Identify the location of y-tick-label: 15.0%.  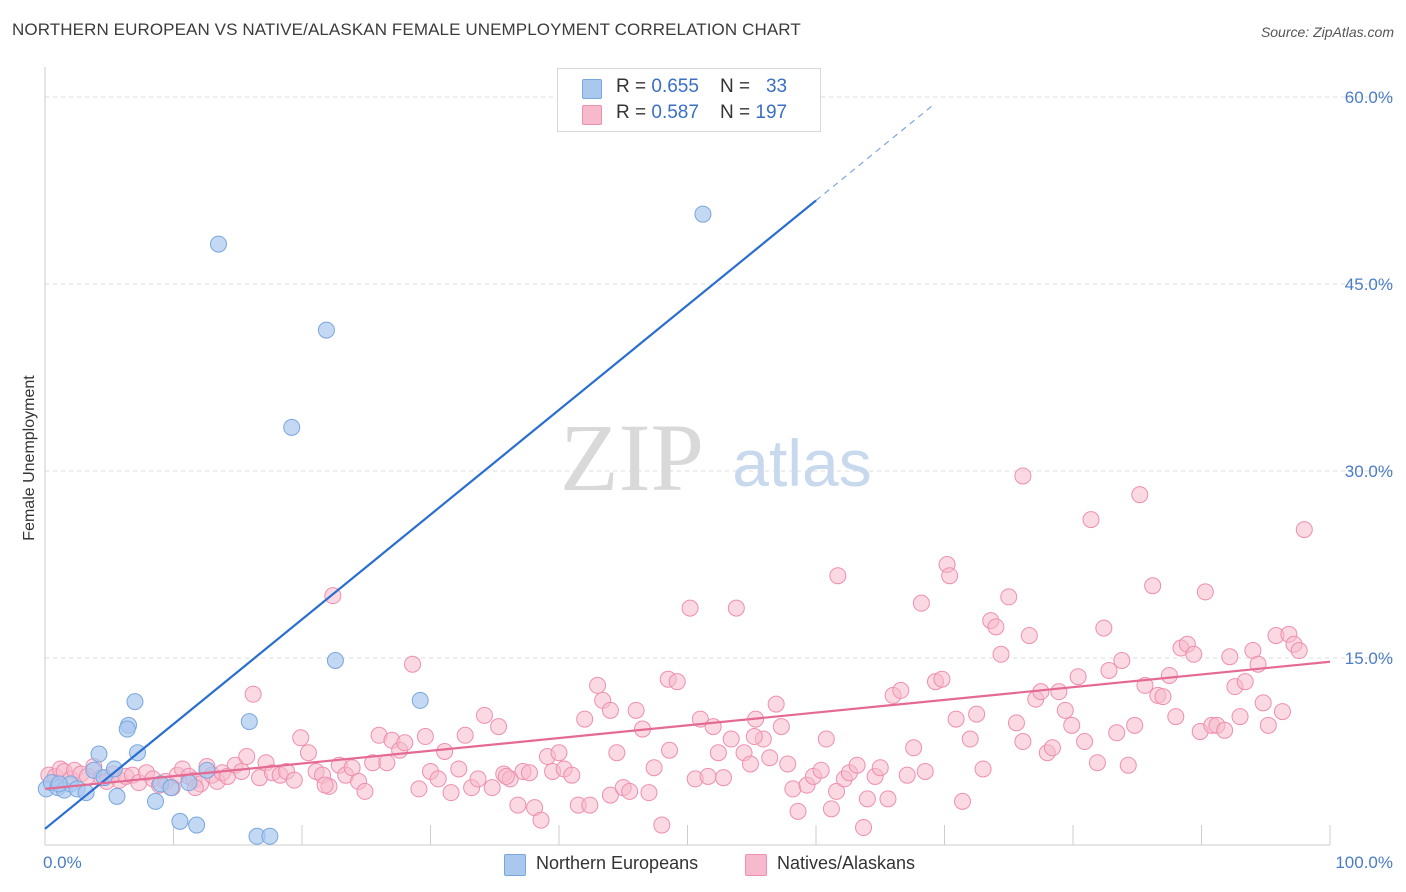
(1369, 658).